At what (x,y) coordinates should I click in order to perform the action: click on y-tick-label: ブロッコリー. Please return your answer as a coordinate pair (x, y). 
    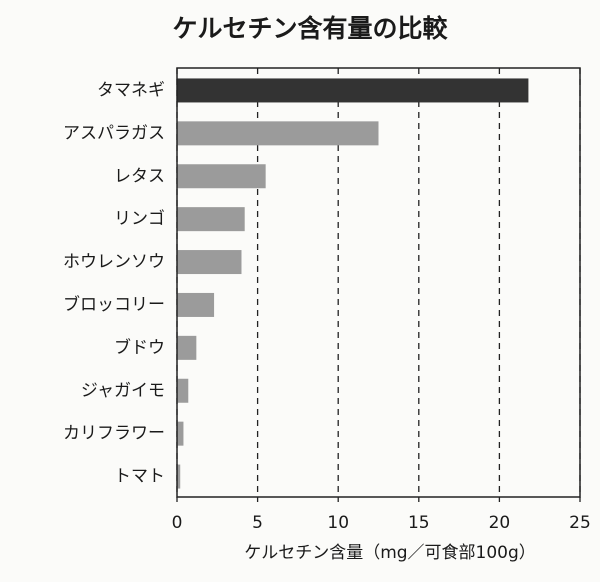
    Looking at the image, I should click on (114, 304).